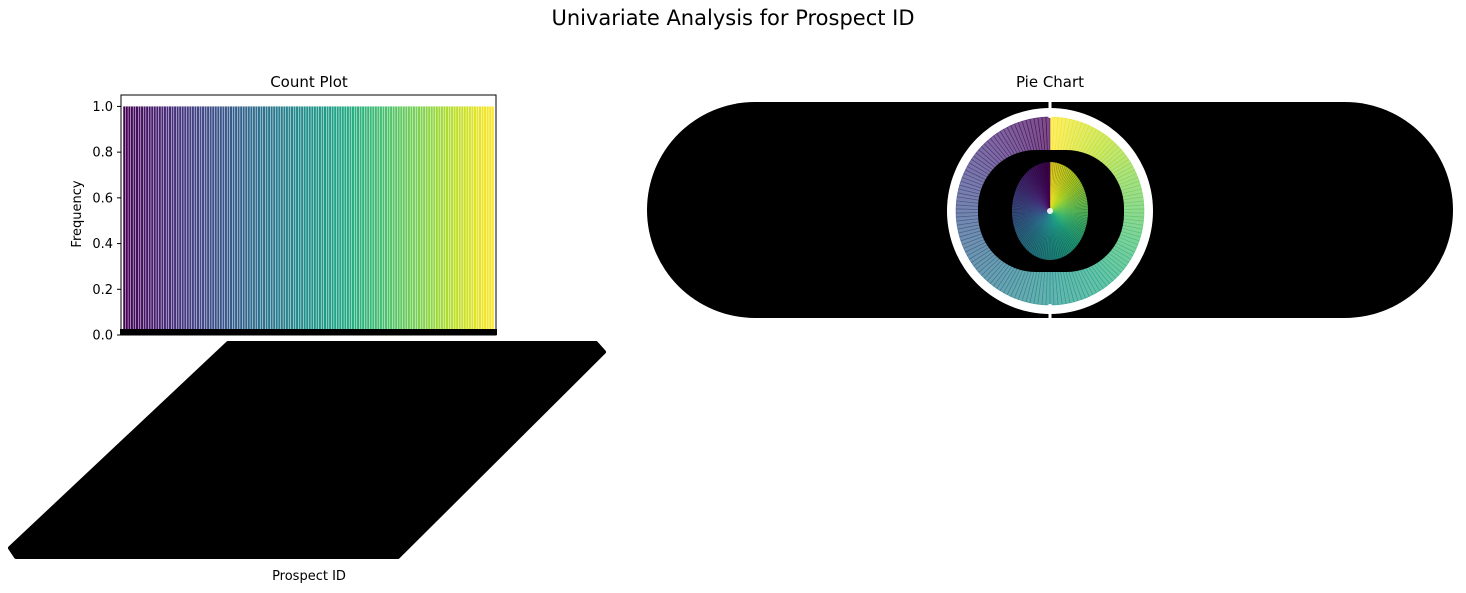 This screenshot has height=593, width=1466. What do you see at coordinates (733, 18) in the screenshot?
I see `figure-title: Univariate Analysis for Prospect ID` at bounding box center [733, 18].